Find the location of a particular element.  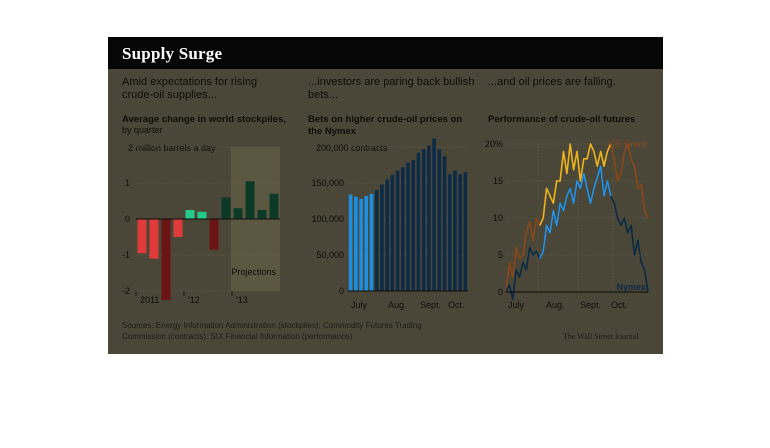

projection-label: Projections is located at coordinates (253, 272).